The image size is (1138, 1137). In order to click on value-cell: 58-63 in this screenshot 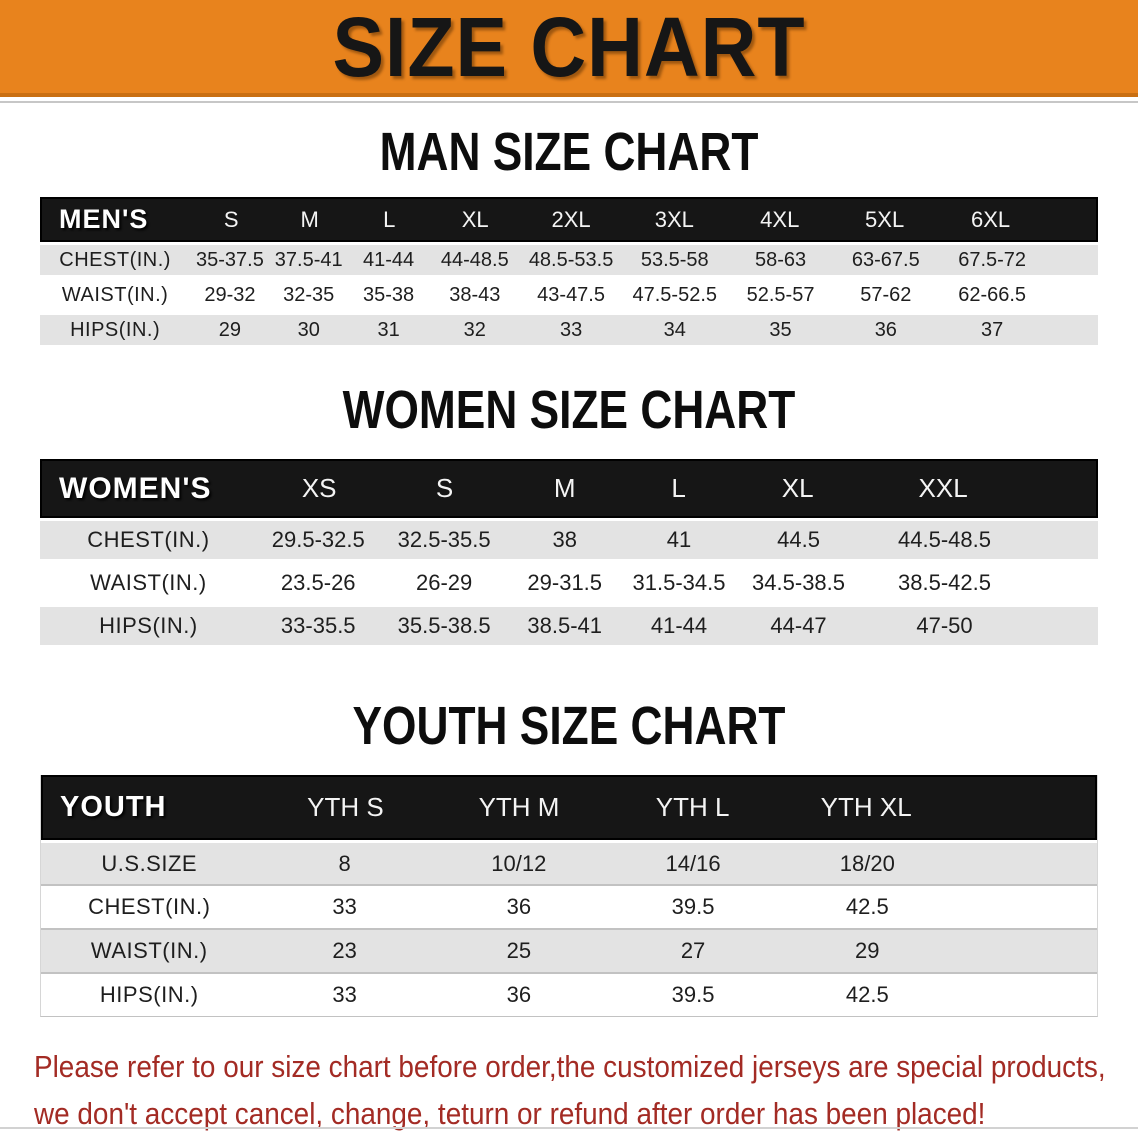, I will do `click(780, 259)`.